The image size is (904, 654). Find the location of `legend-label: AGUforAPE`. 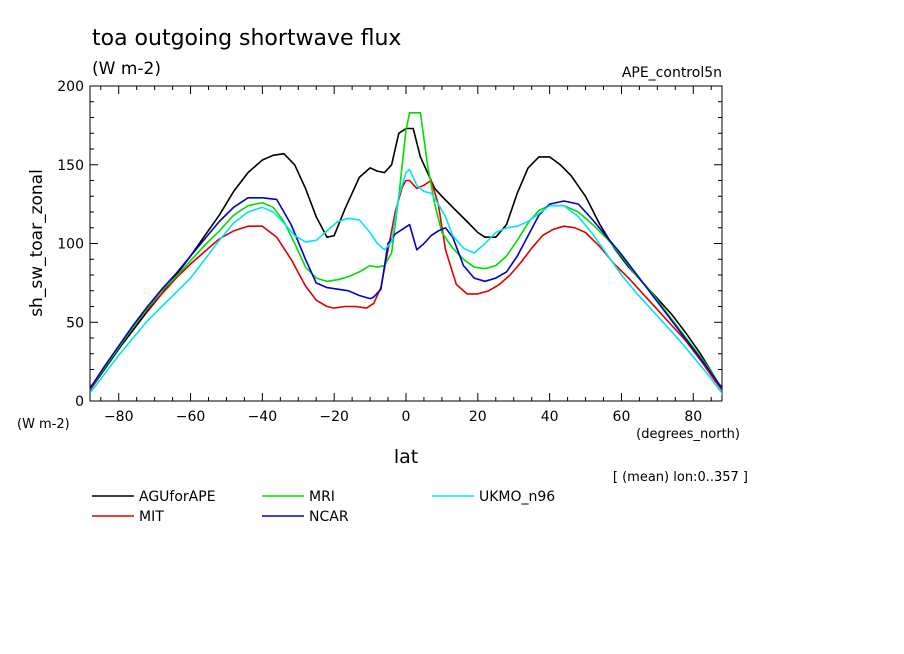

legend-label: AGUforAPE is located at coordinates (177, 497).